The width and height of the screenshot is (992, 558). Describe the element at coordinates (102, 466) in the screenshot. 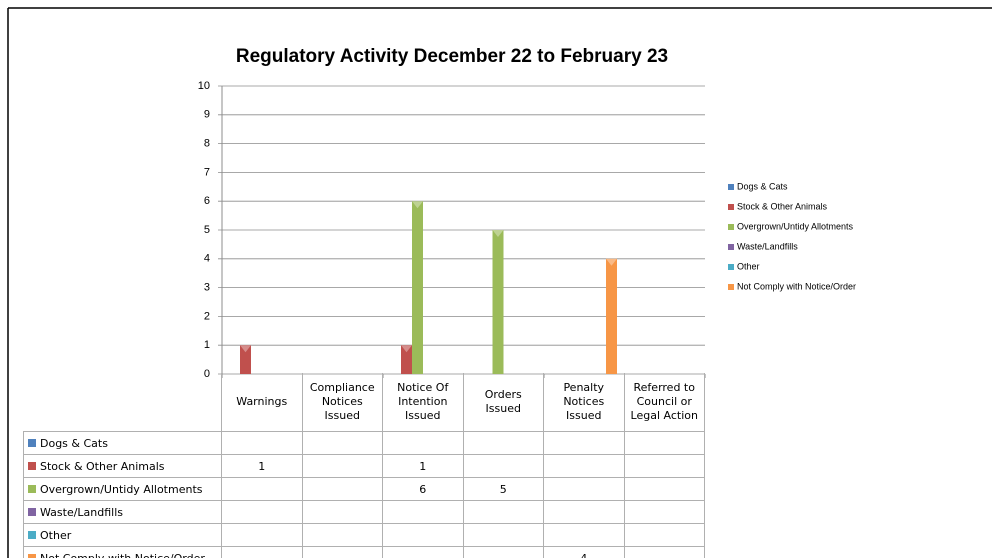

I see `table-series-label: Stock & Other Animals` at that location.